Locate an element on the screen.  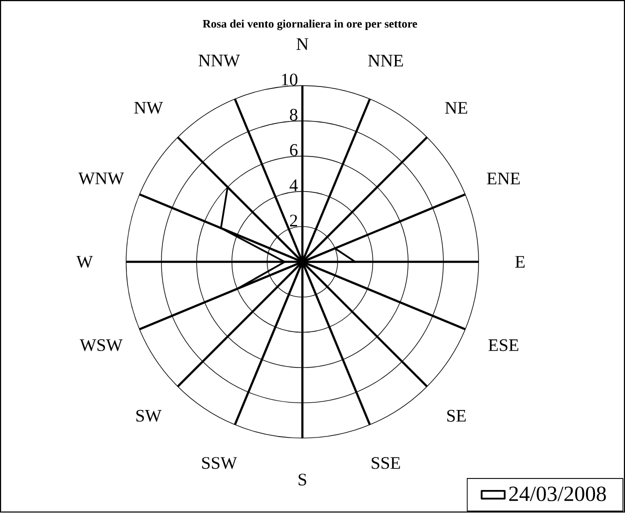
spoke-label: SW is located at coordinates (149, 416).